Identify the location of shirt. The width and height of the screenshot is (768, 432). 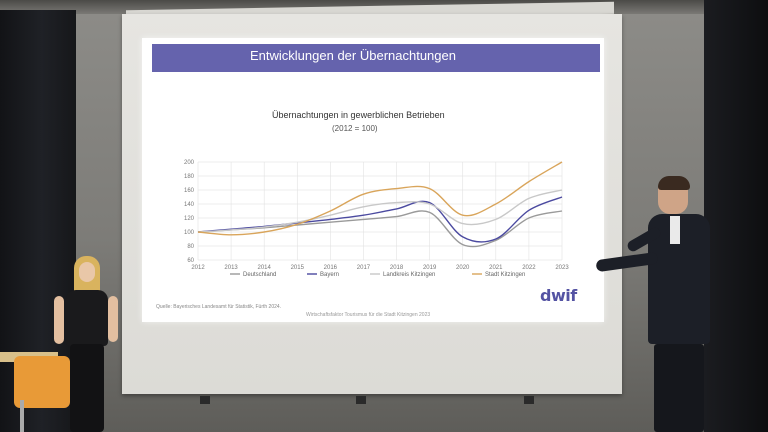
(675, 230).